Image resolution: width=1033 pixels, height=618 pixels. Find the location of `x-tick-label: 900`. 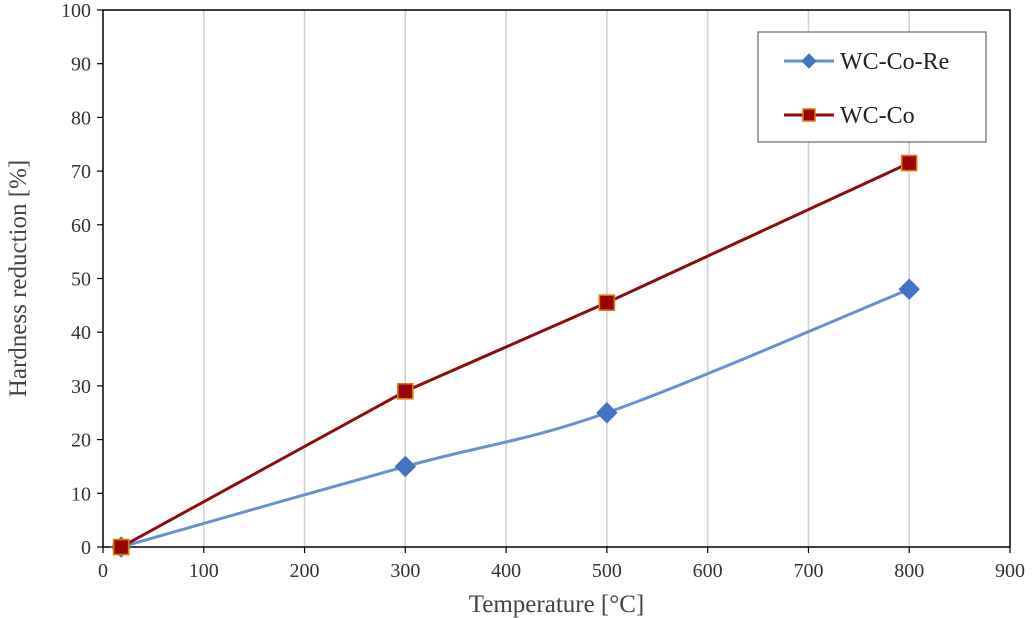

x-tick-label: 900 is located at coordinates (1010, 571).